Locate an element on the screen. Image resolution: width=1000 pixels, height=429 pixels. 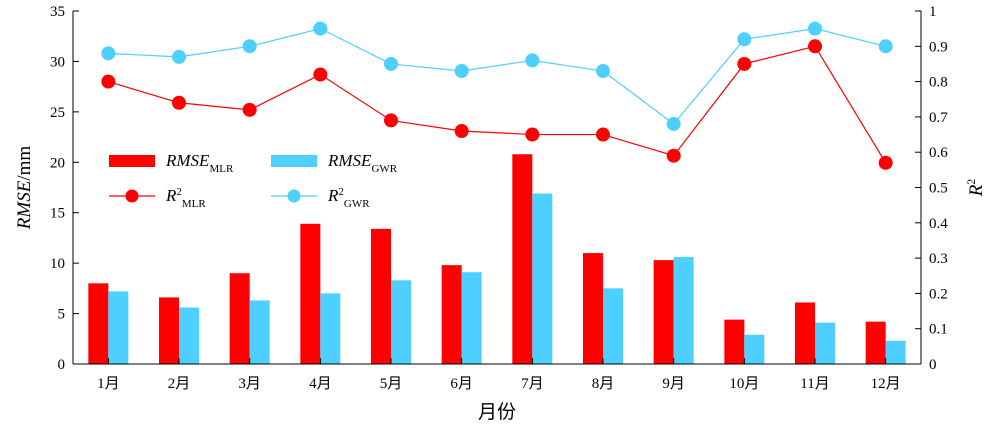
legend-marker-r2-mlr is located at coordinates (132, 196).